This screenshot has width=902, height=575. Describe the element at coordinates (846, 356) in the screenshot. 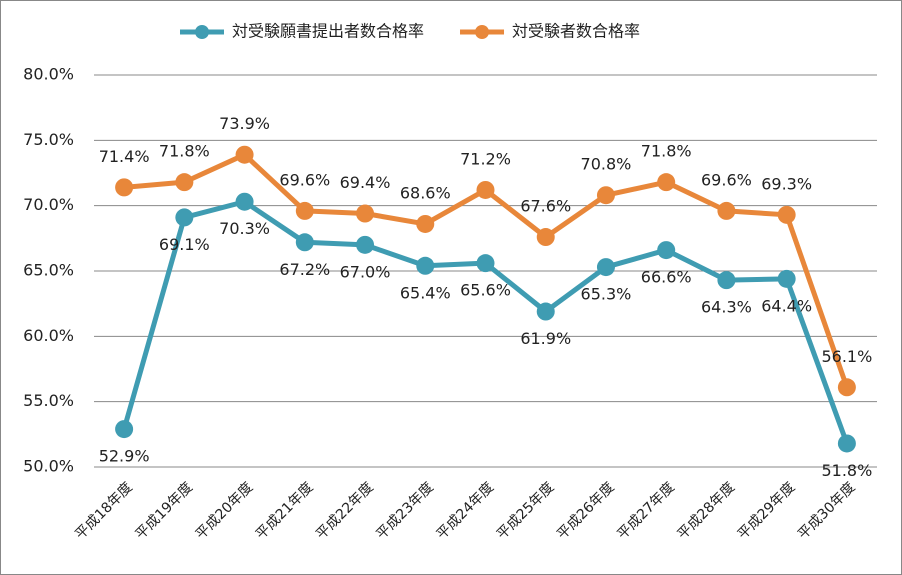

I see `data-label: 56.1%` at that location.